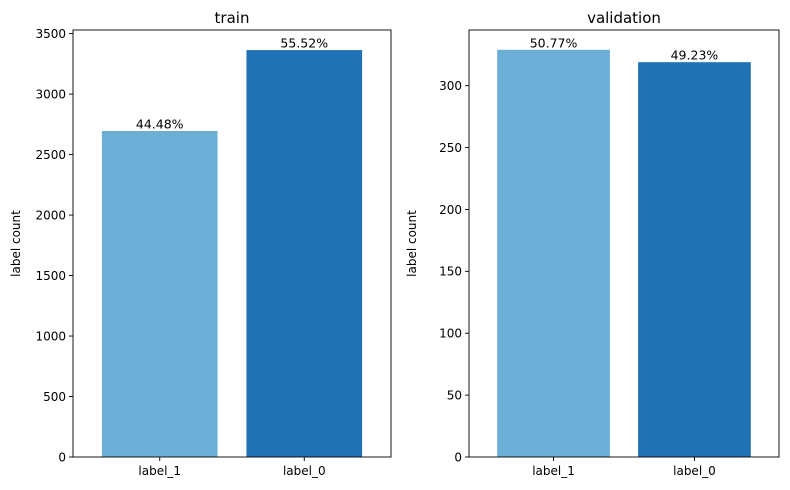 Image resolution: width=790 pixels, height=490 pixels. I want to click on y-tick-label: 100, so click(450, 334).